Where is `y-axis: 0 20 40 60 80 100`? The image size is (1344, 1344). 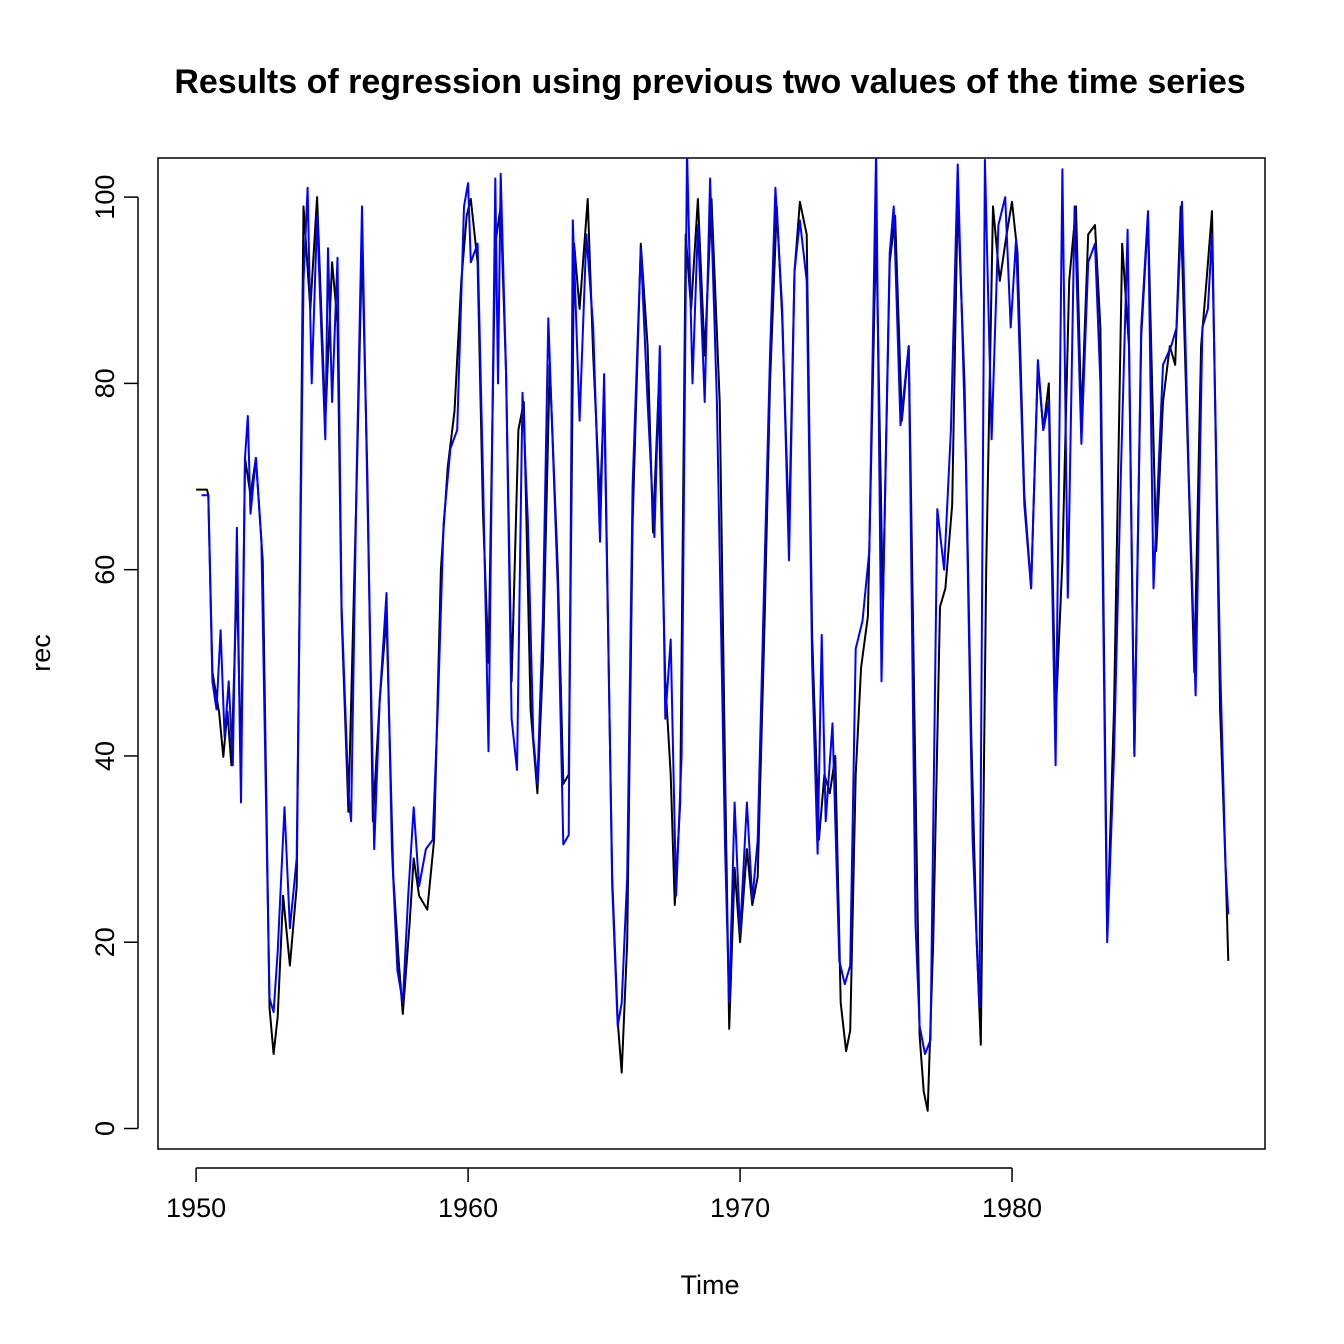 y-axis: 0 20 40 60 80 100 is located at coordinates (114, 655).